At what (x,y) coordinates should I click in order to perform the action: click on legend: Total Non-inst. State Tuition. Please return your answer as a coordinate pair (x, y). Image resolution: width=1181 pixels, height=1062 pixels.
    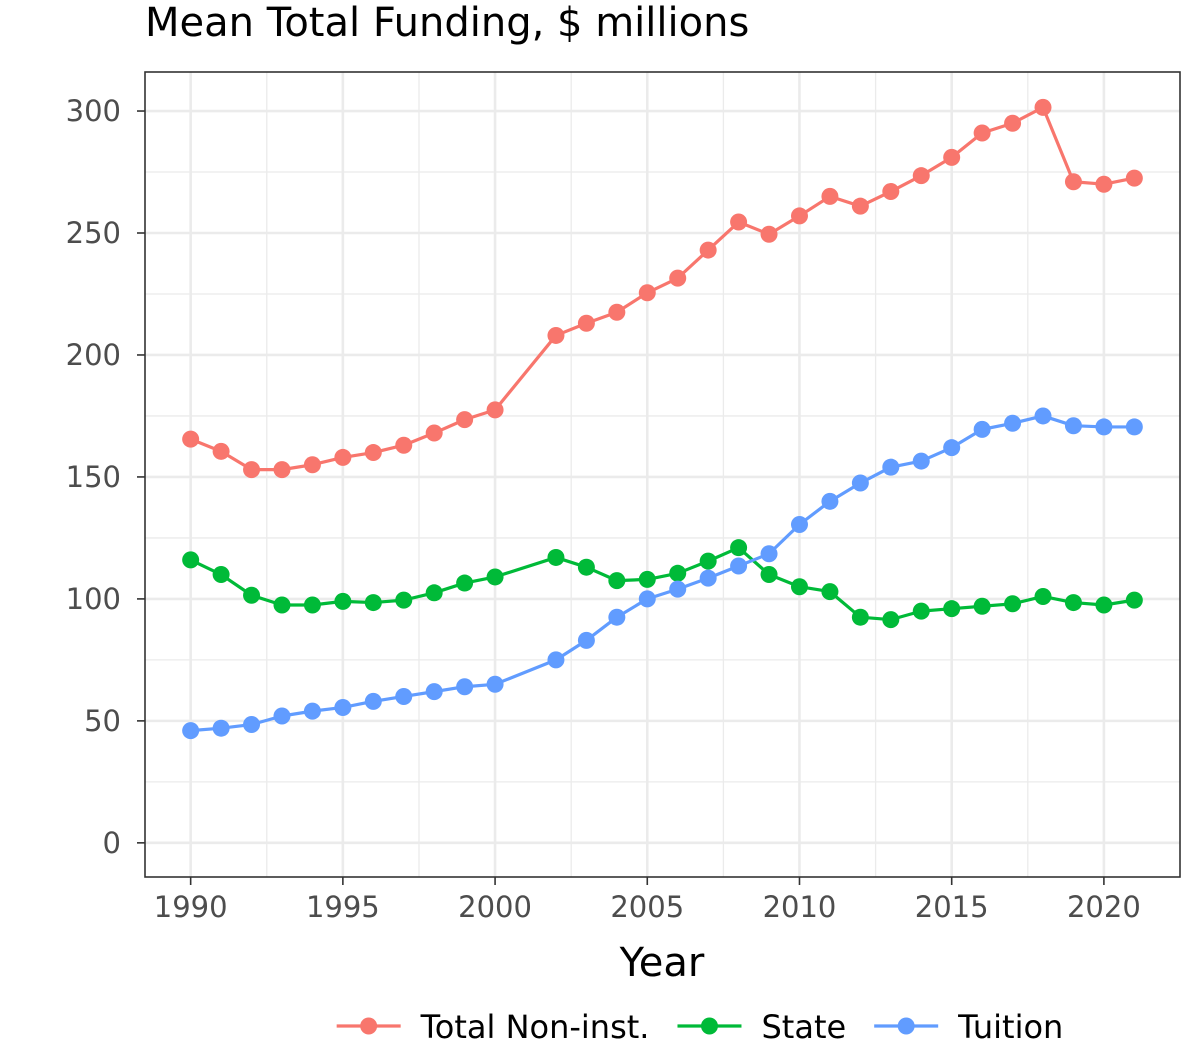
    Looking at the image, I should click on (699, 1027).